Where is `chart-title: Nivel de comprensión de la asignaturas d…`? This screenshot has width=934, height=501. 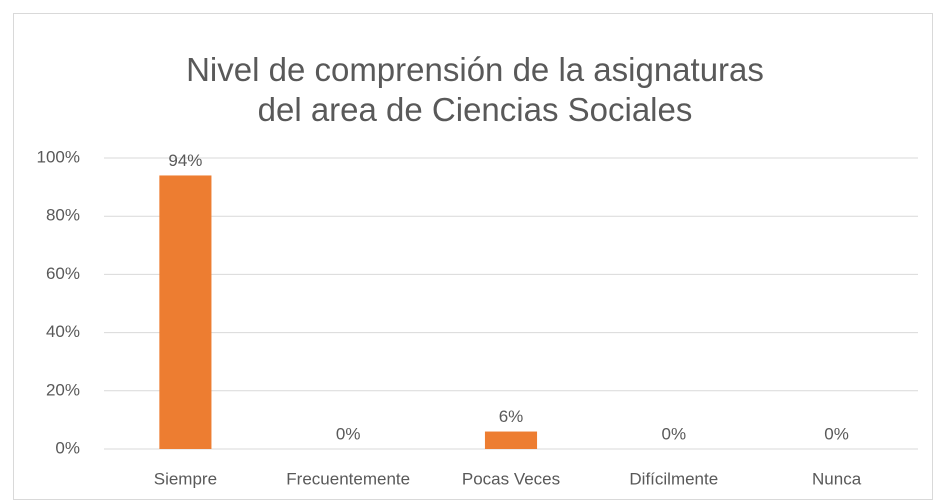
chart-title: Nivel de comprensión de la asignaturas d… is located at coordinates (475, 89).